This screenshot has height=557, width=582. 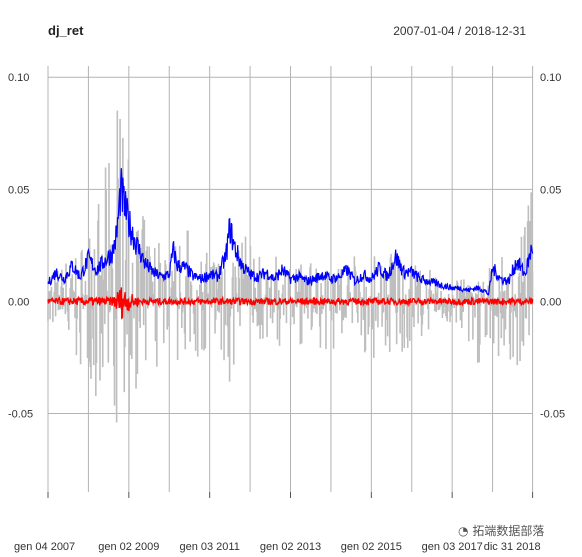 I want to click on x-tick-label: gen 02 2013, so click(x=290, y=547).